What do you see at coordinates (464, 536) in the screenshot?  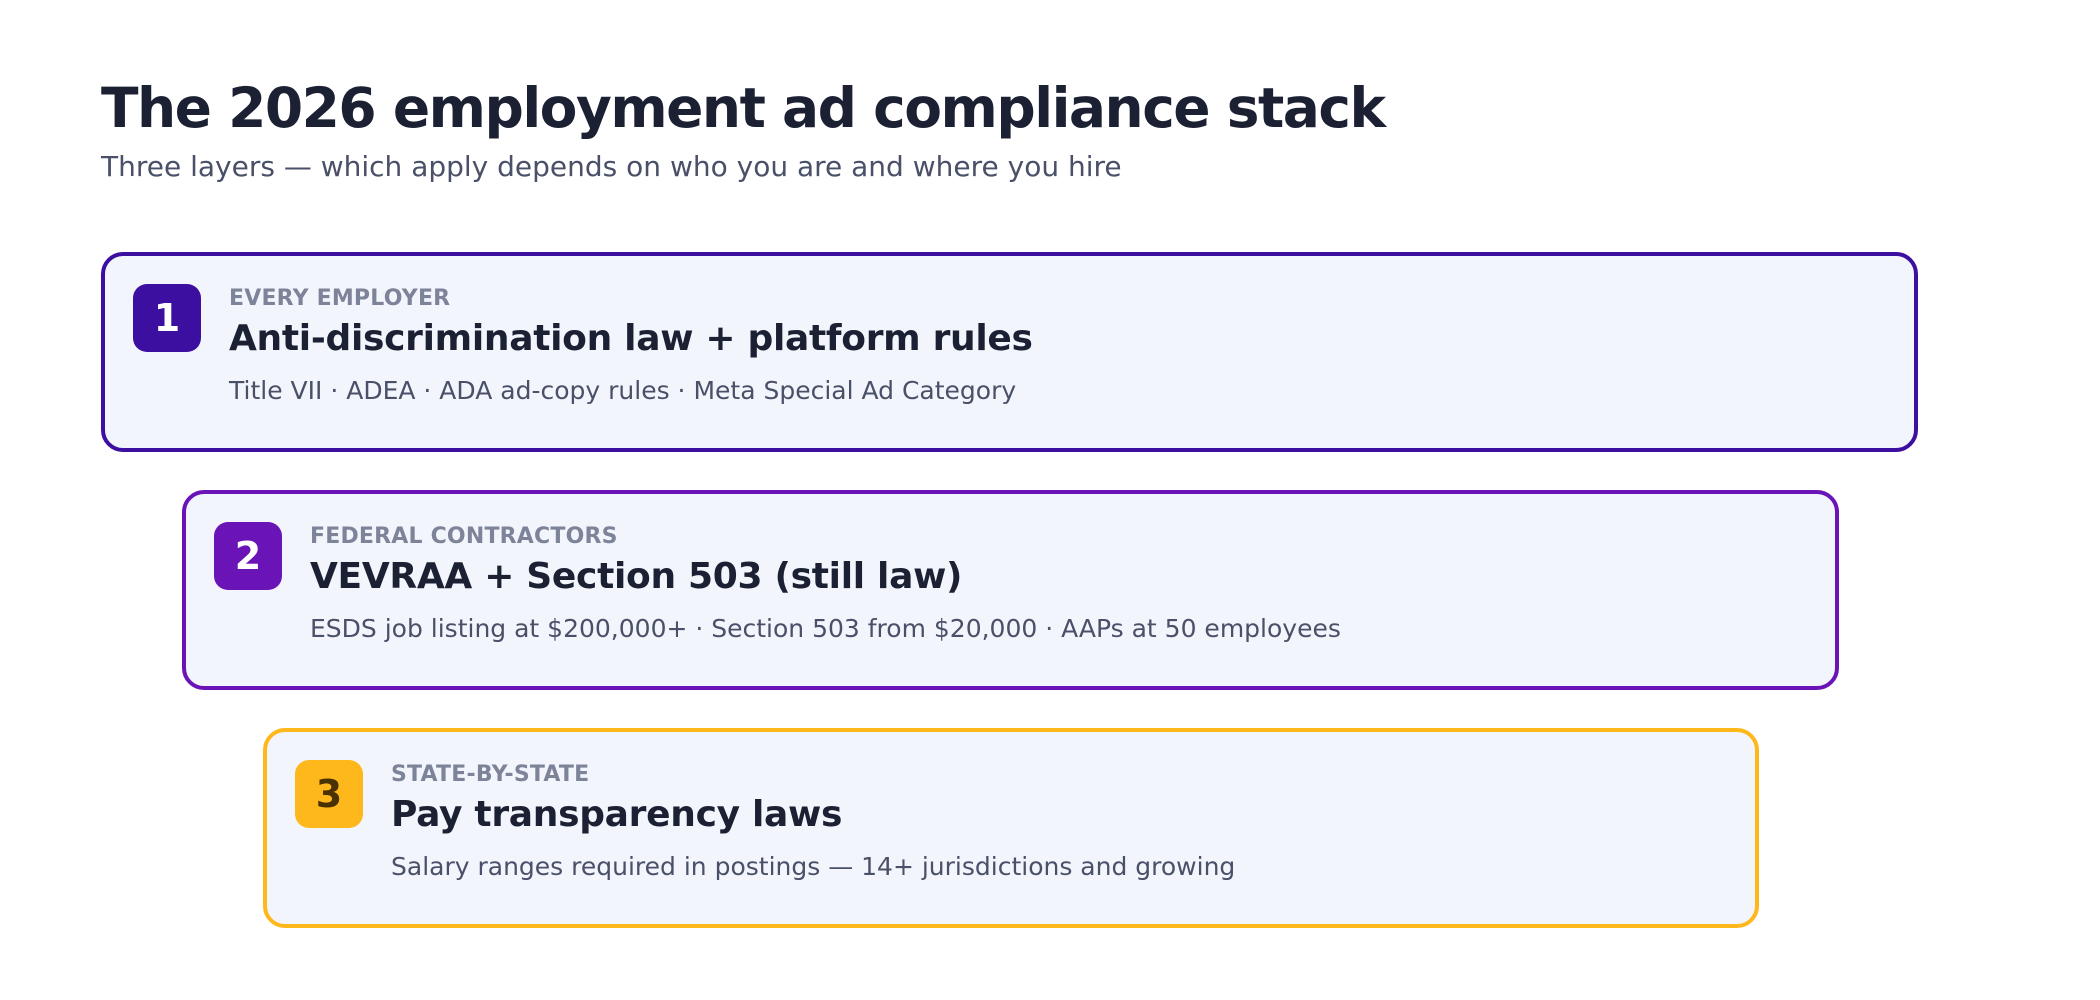 I see `layer-tag: FEDERAL CONTRACTORS` at bounding box center [464, 536].